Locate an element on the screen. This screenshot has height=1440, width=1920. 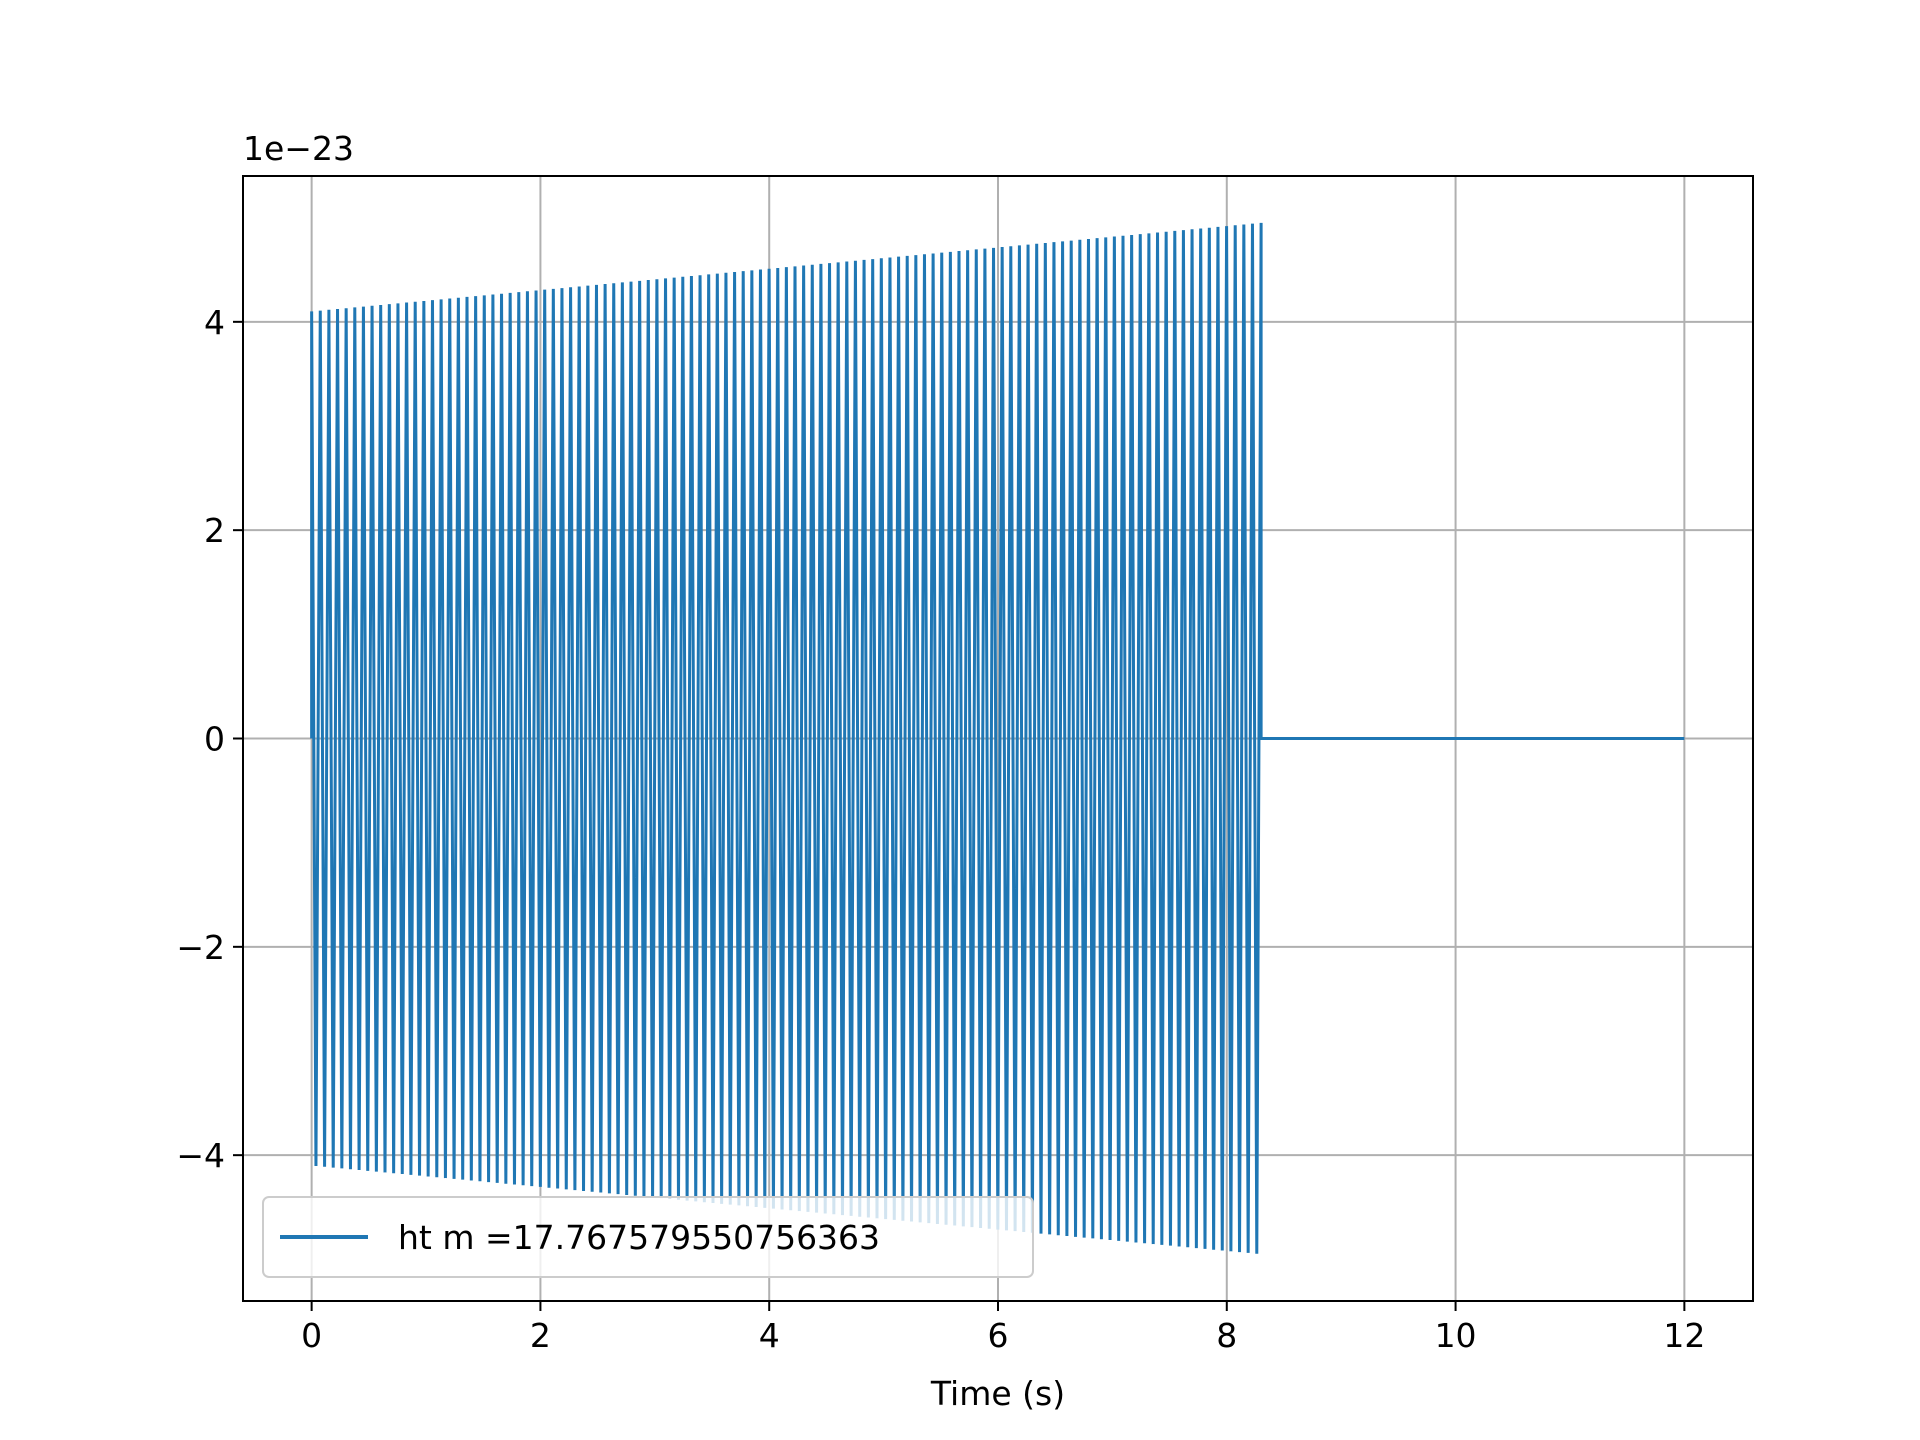
legend-label: ht m =17.767579550756363 is located at coordinates (639, 1237).